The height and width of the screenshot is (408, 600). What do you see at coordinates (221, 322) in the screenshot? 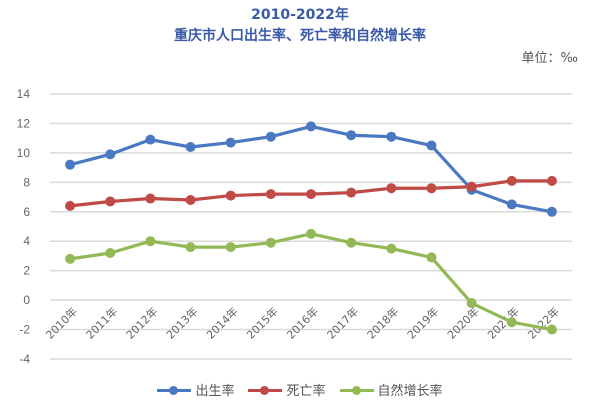
I see `x-tick-label: 2014年` at bounding box center [221, 322].